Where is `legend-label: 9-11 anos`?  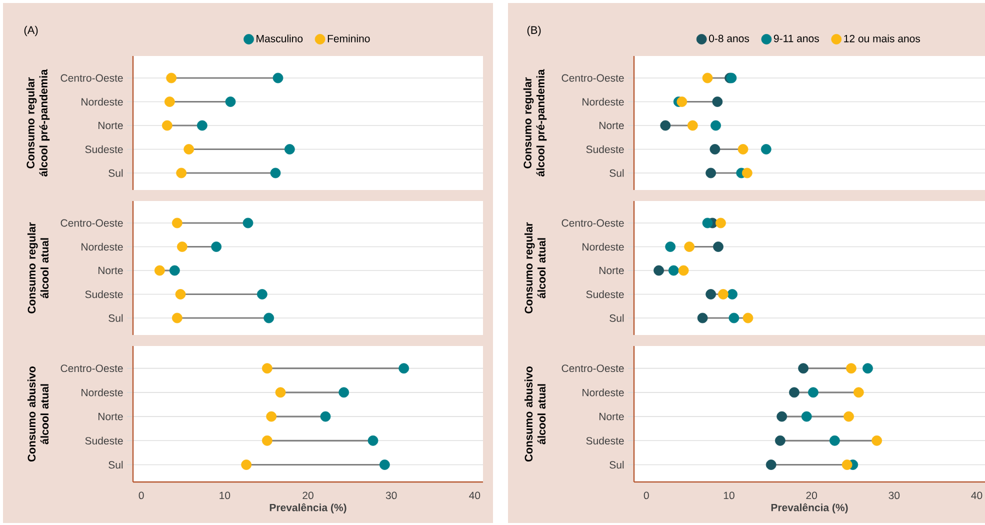
legend-label: 9-11 anos is located at coordinates (796, 38).